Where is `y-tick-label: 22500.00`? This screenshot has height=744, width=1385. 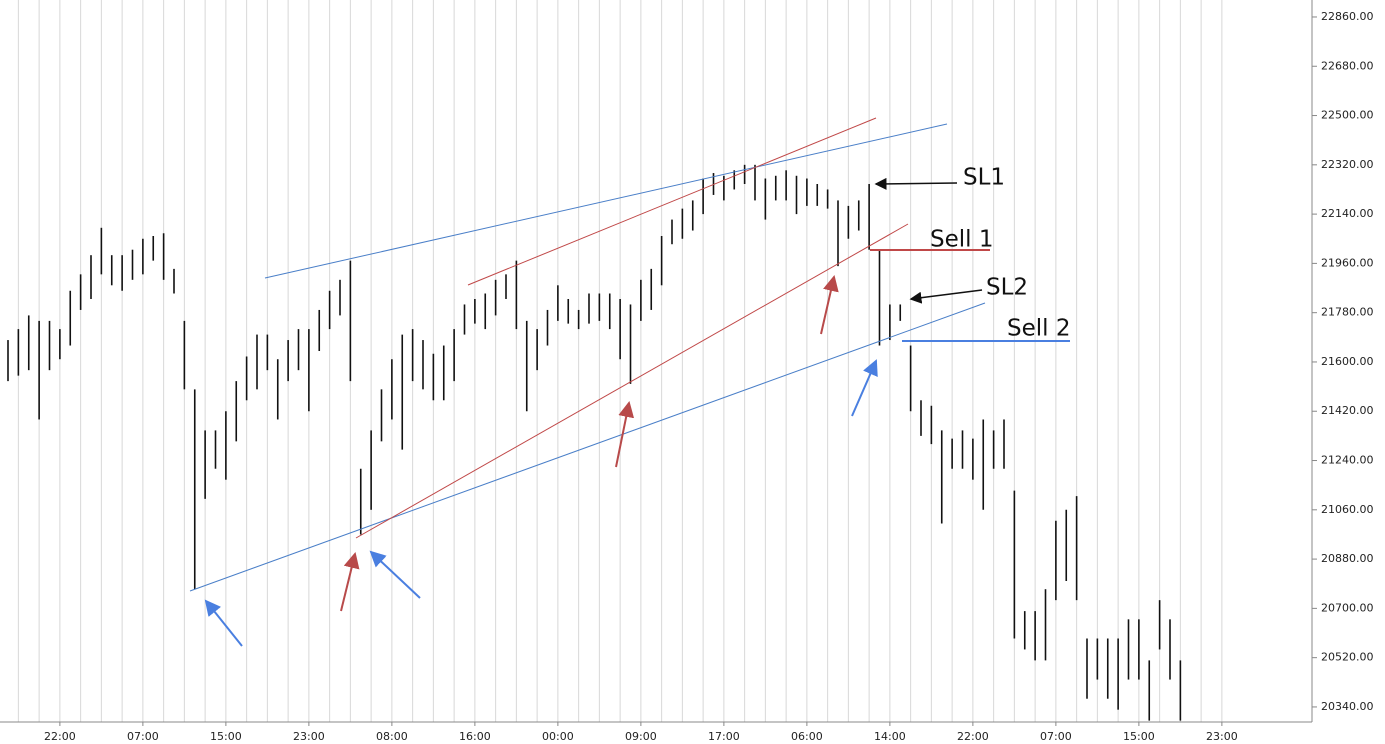 y-tick-label: 22500.00 is located at coordinates (1347, 115).